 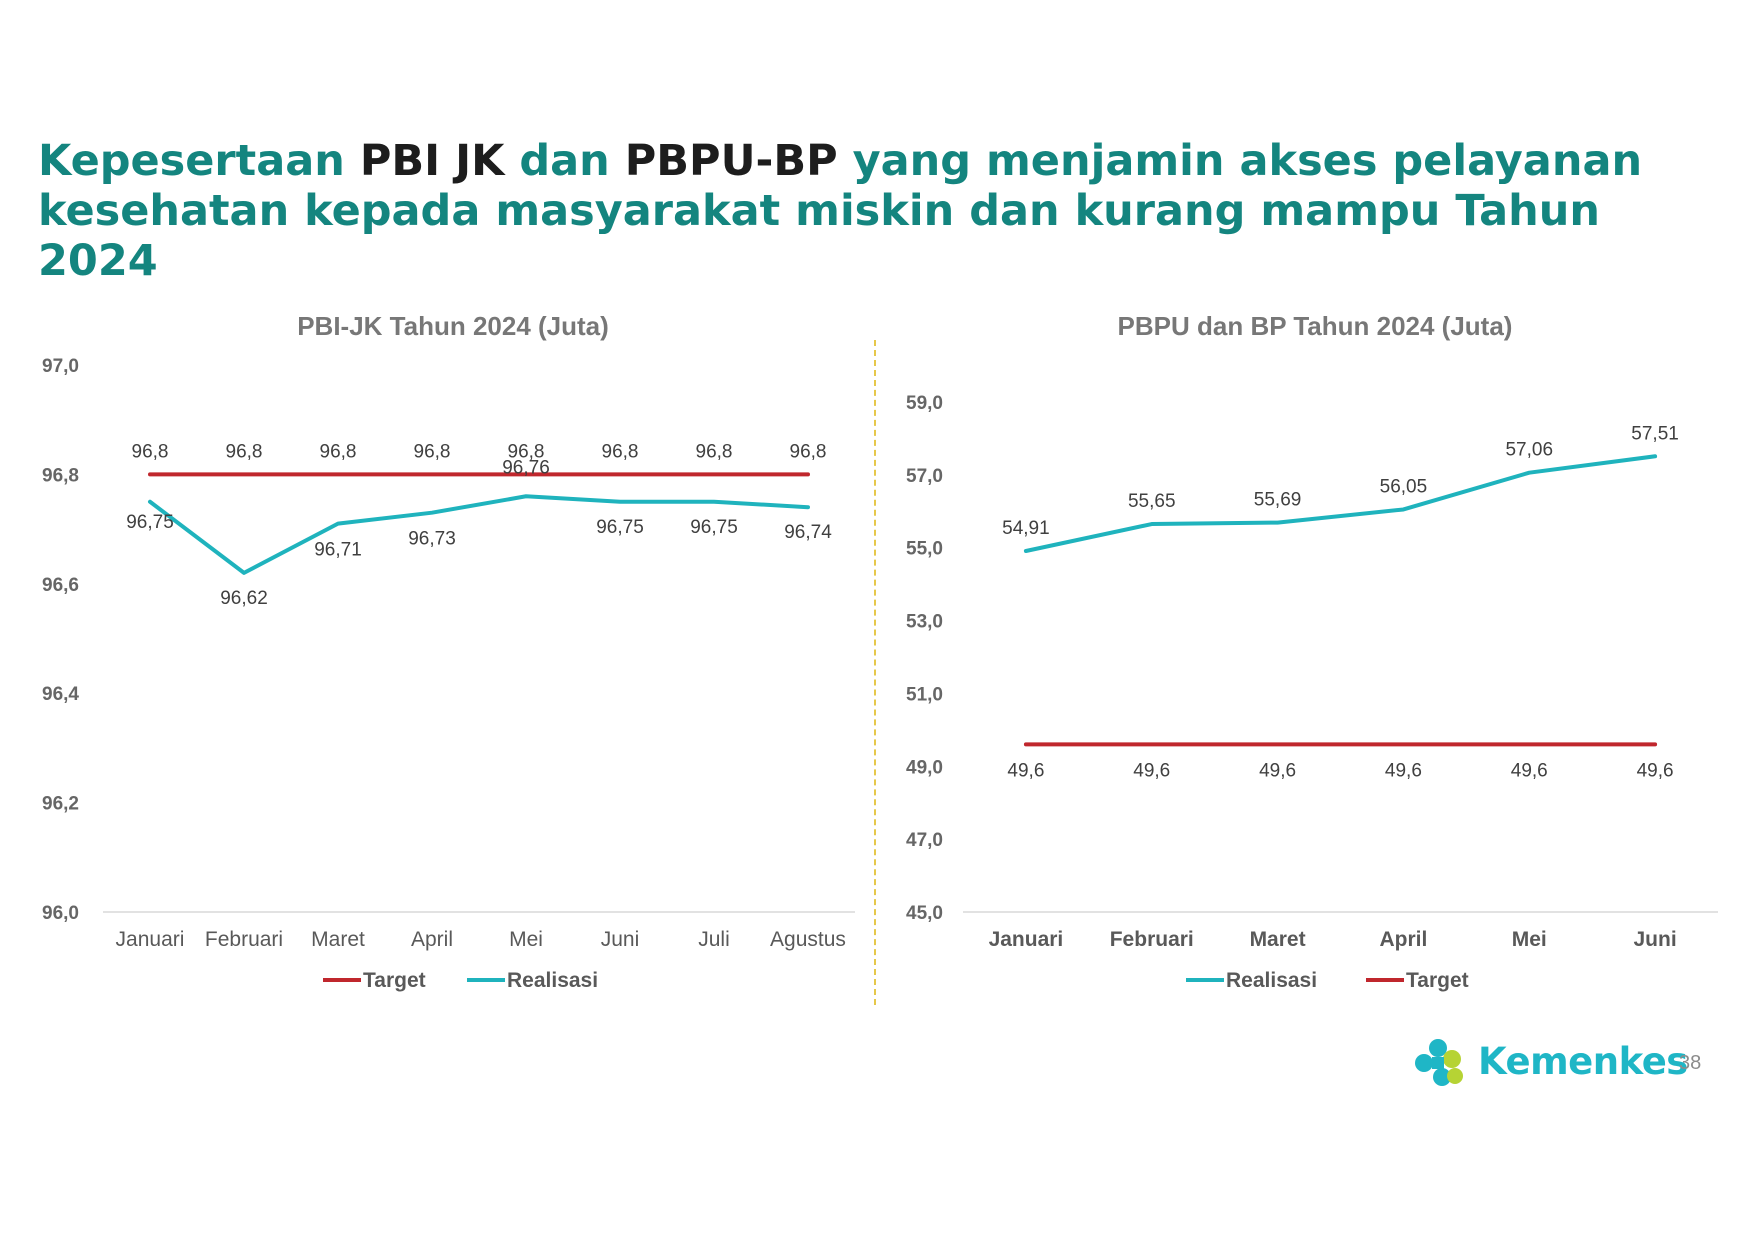 I want to click on data-label: 57,51, so click(x=1655, y=433).